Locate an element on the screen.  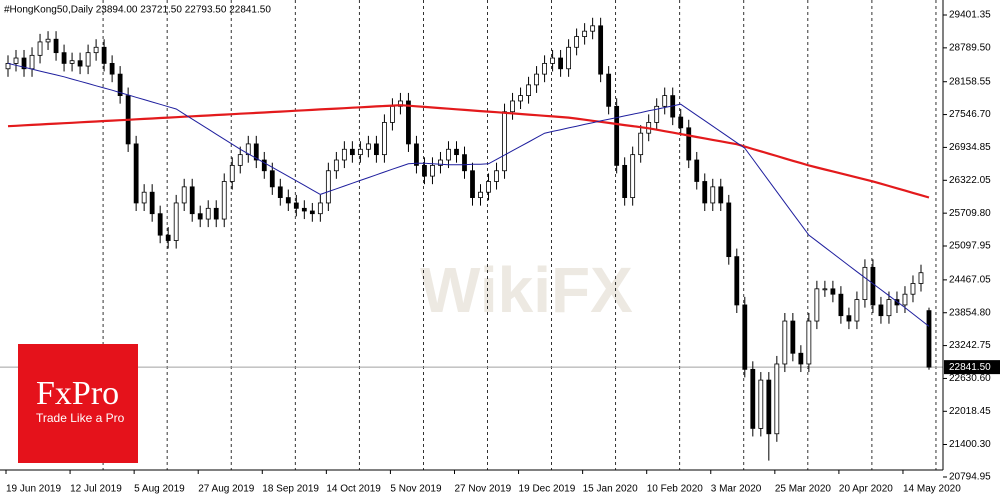
x-tick-label: 19 Dec 2019 is located at coordinates (547, 489).